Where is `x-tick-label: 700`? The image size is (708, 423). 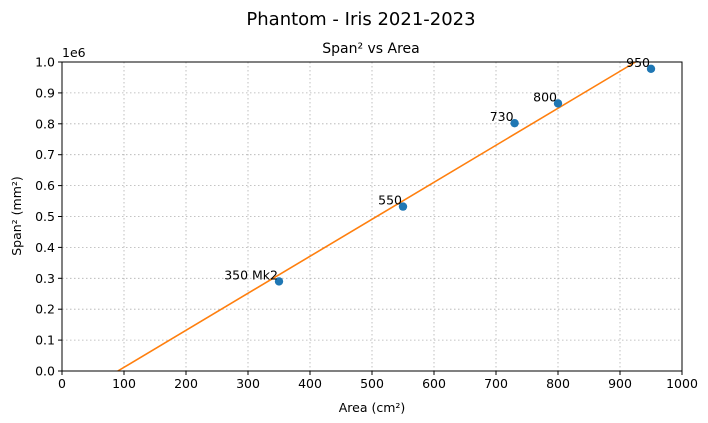 x-tick-label: 700 is located at coordinates (496, 383).